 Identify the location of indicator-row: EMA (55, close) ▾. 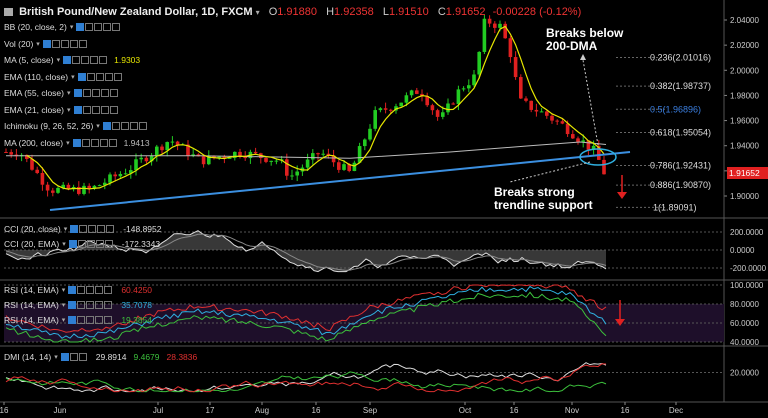
(61, 93).